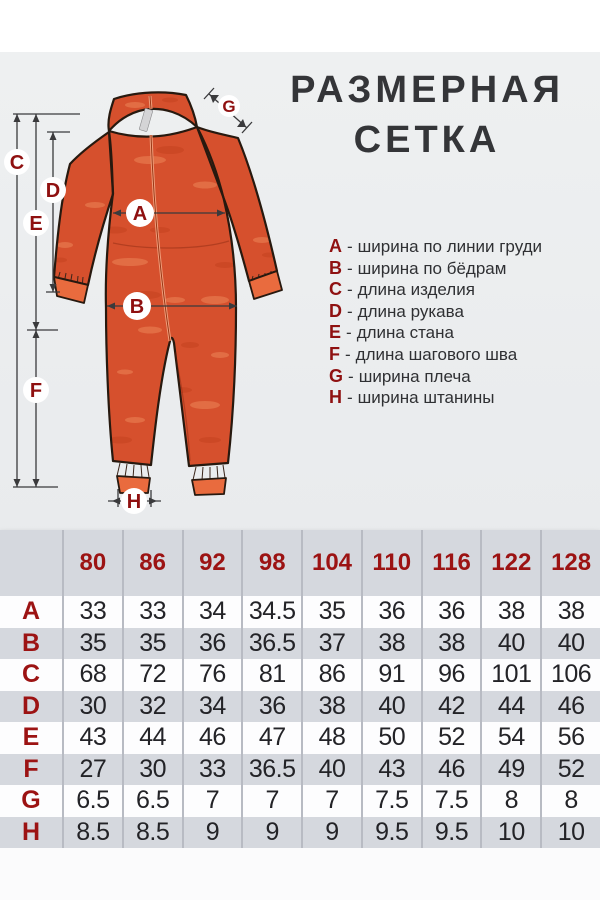  I want to click on chest-seam, so click(171, 244).